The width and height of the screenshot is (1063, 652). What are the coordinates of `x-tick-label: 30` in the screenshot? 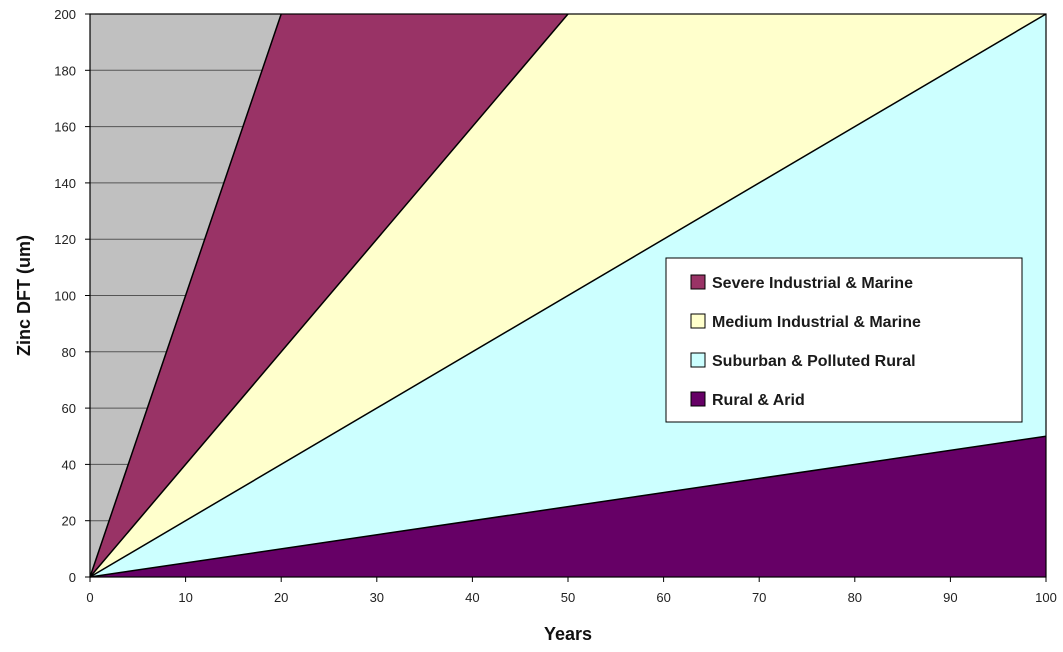 It's located at (377, 597).